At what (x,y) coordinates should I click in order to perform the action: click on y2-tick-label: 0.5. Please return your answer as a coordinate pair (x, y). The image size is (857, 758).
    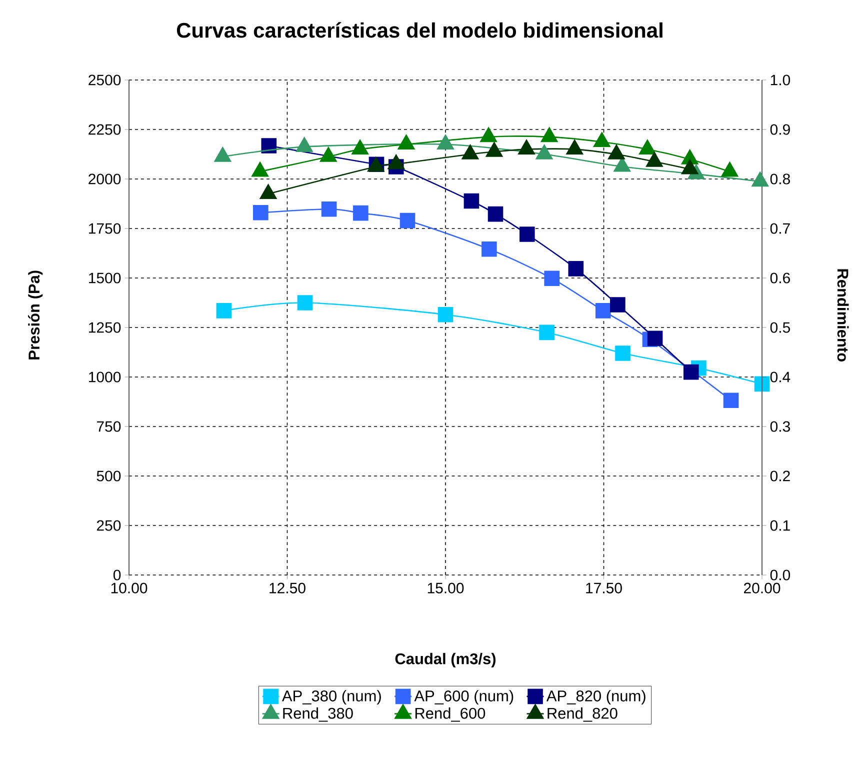
    Looking at the image, I should click on (780, 327).